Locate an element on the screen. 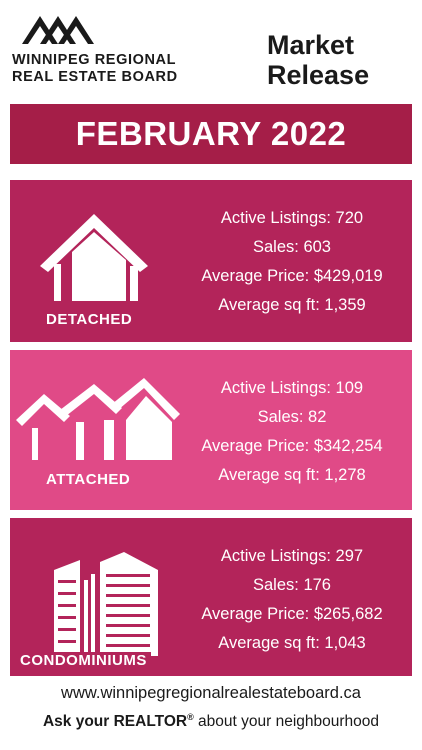  attached-active-listings: Active Listings: 109 is located at coordinates (292, 388).